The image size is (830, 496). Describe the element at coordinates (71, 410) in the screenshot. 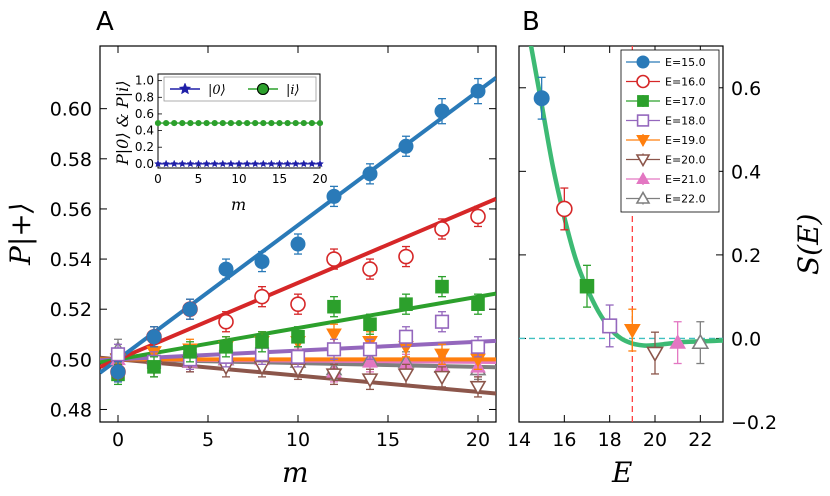

I see `y-tick-label: 0.48` at that location.